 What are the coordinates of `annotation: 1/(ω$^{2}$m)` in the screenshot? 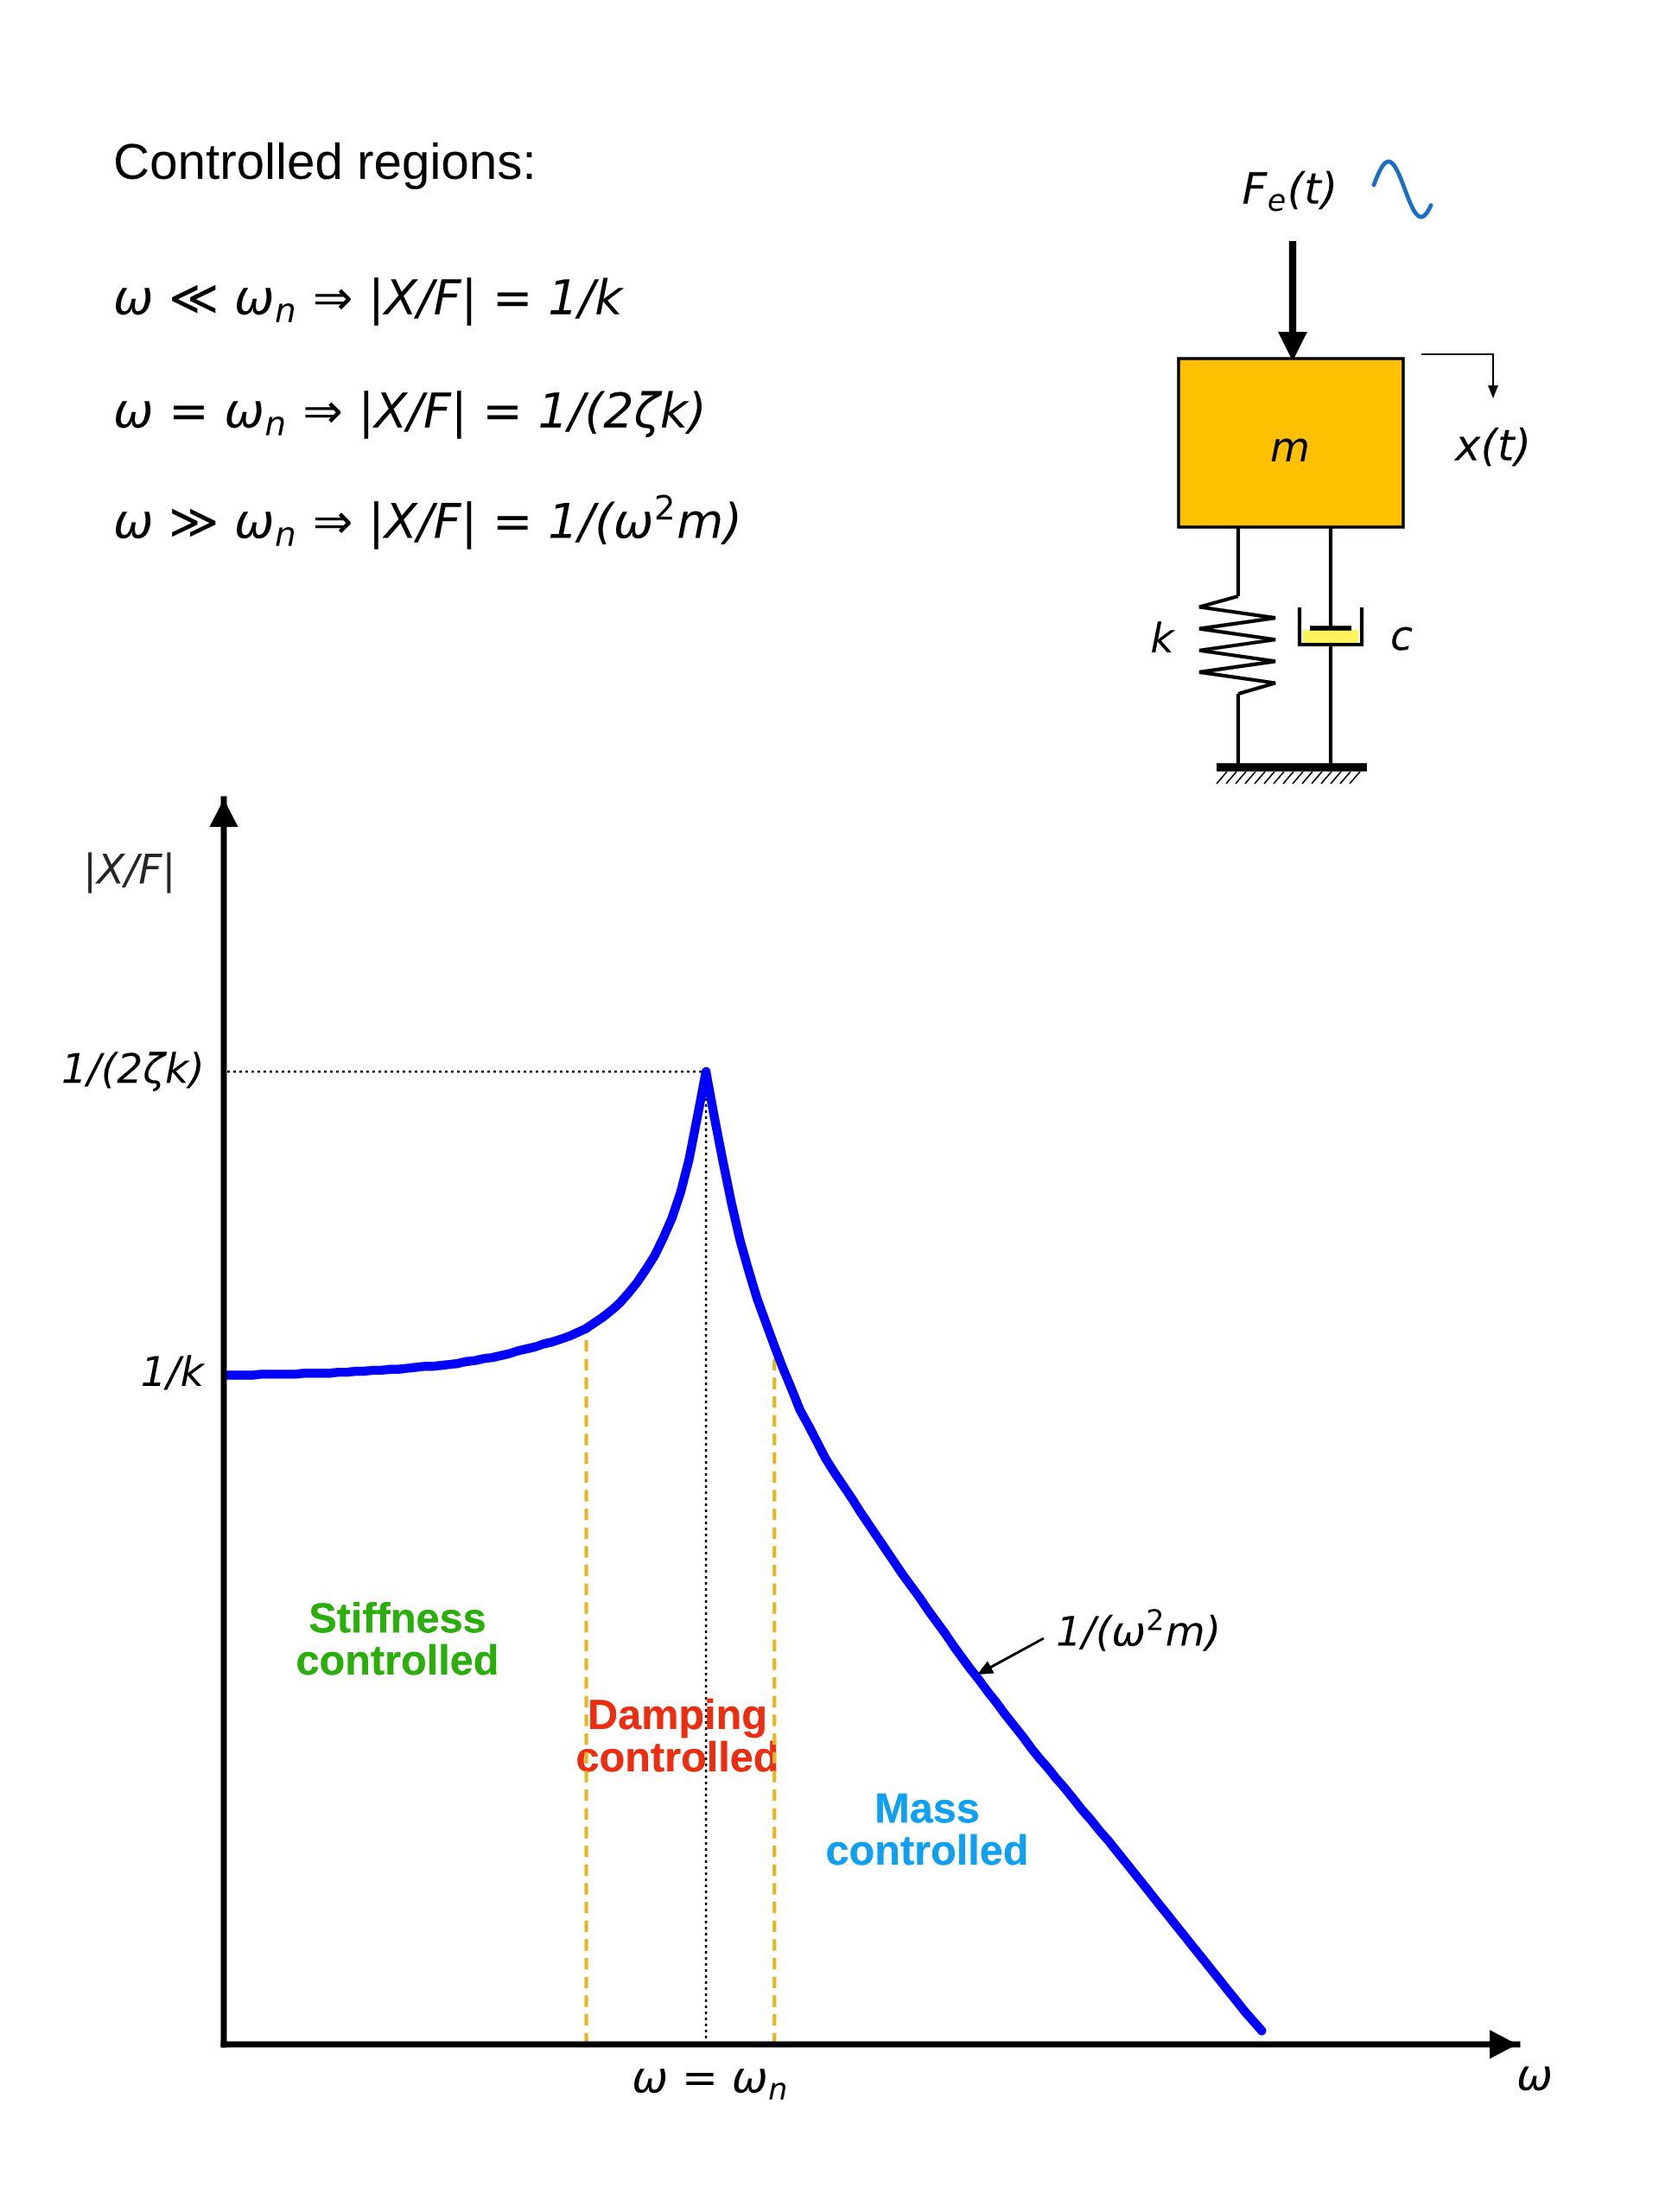 It's located at (1137, 1630).